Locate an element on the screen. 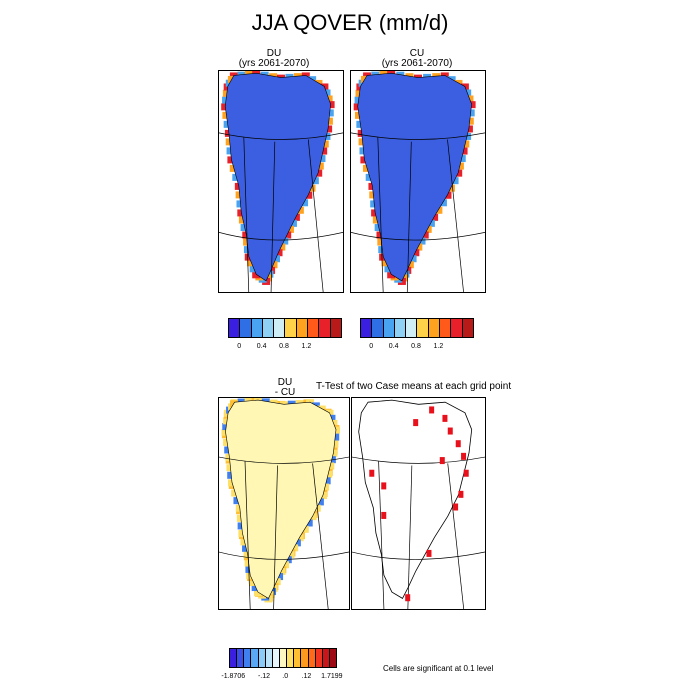 The height and width of the screenshot is (700, 700). colorbar-cu-tick-label: 0 is located at coordinates (371, 346).